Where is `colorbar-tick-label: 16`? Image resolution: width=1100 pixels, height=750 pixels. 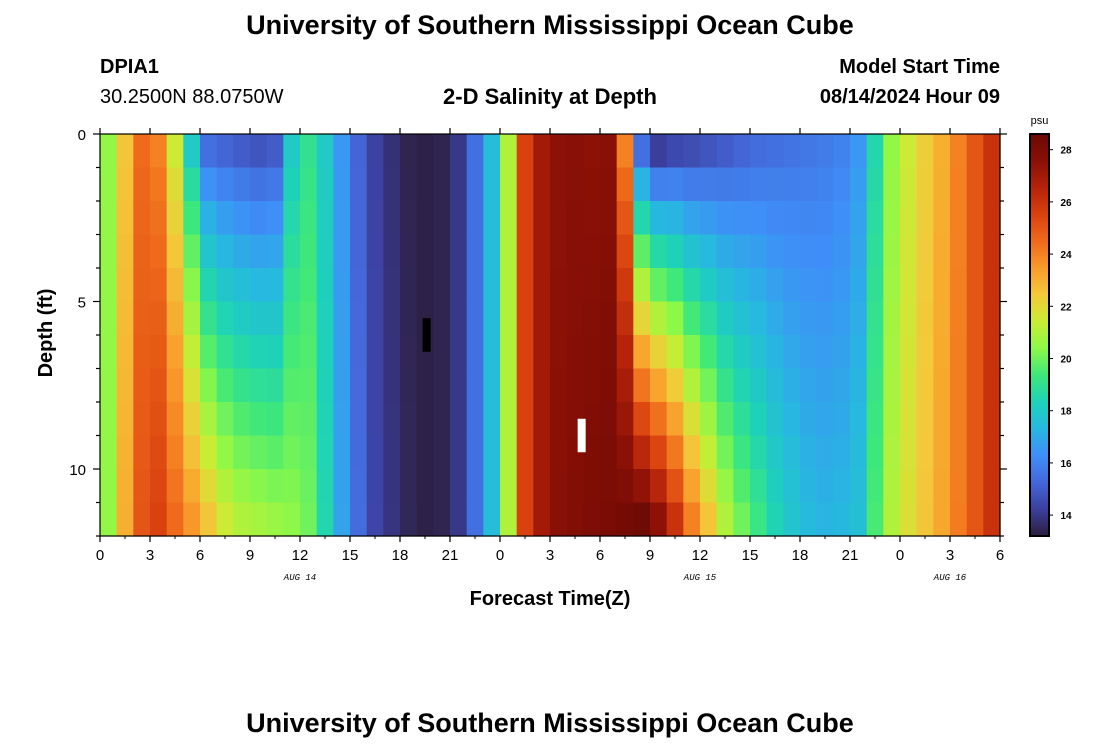 colorbar-tick-label: 16 is located at coordinates (1066, 464).